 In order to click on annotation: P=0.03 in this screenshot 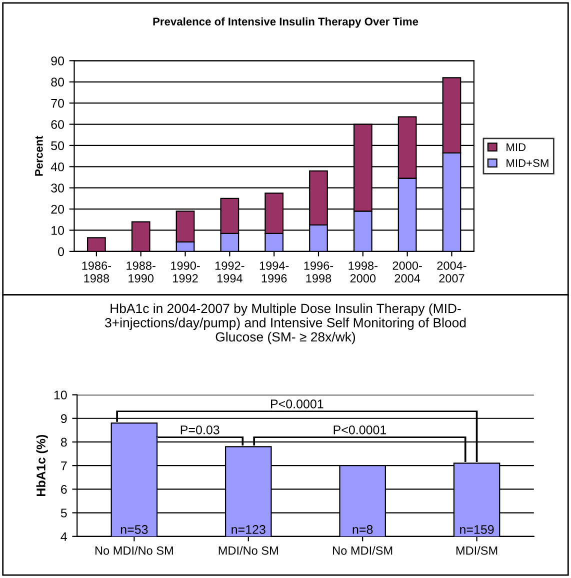, I will do `click(200, 429)`.